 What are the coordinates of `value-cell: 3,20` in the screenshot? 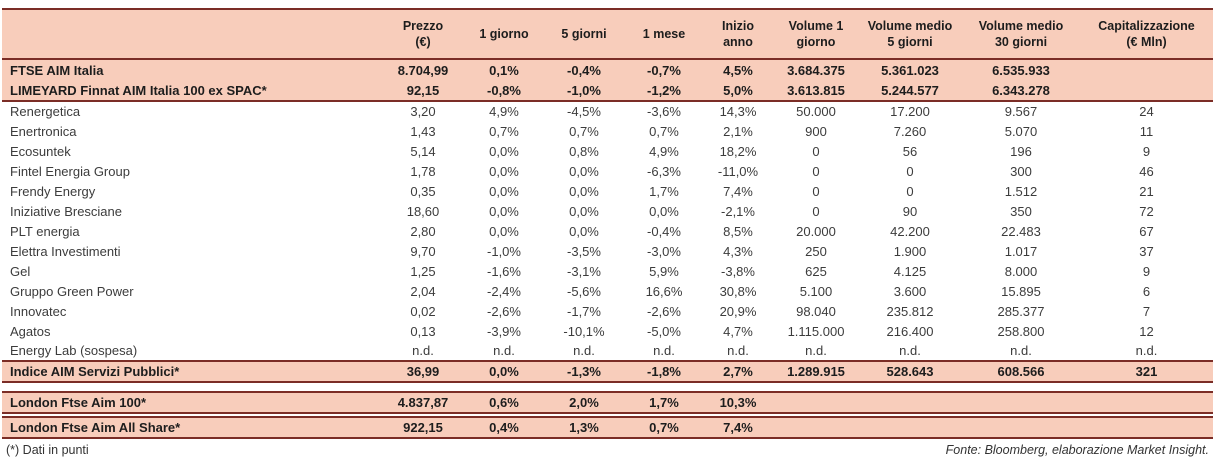 It's located at (423, 111).